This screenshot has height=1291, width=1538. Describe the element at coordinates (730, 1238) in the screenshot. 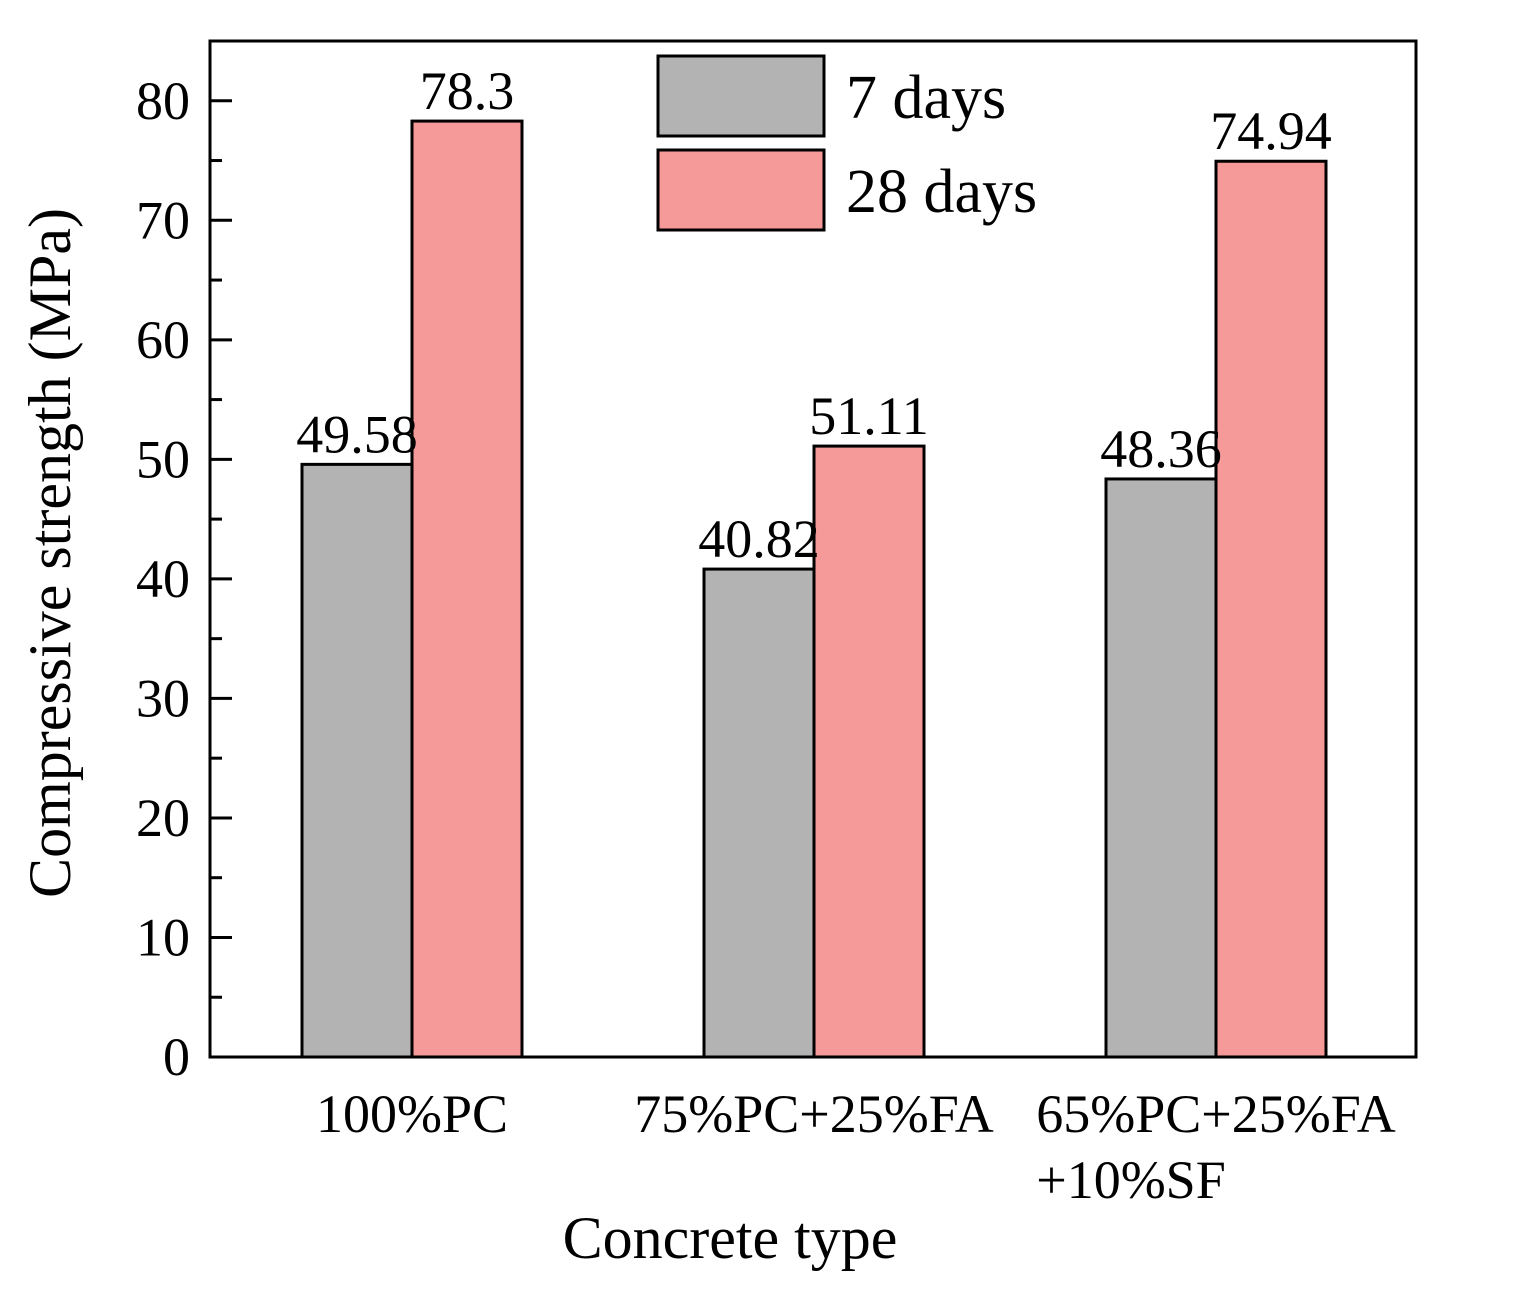

I see `x-axis-title: Concrete type` at that location.